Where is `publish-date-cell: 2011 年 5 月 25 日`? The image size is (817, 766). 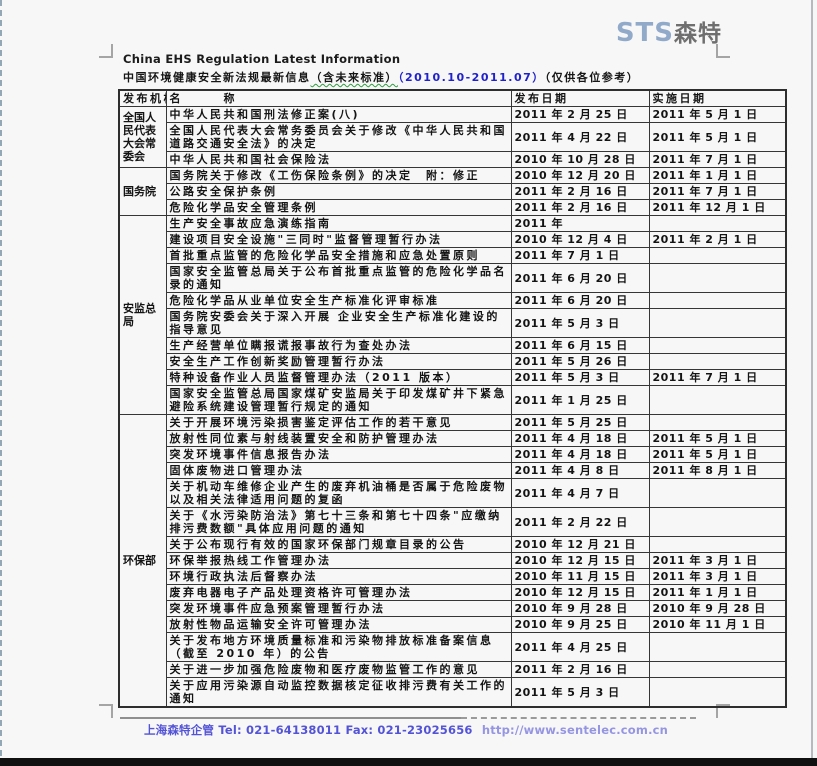
publish-date-cell: 2011 年 5 月 25 日 is located at coordinates (580, 422).